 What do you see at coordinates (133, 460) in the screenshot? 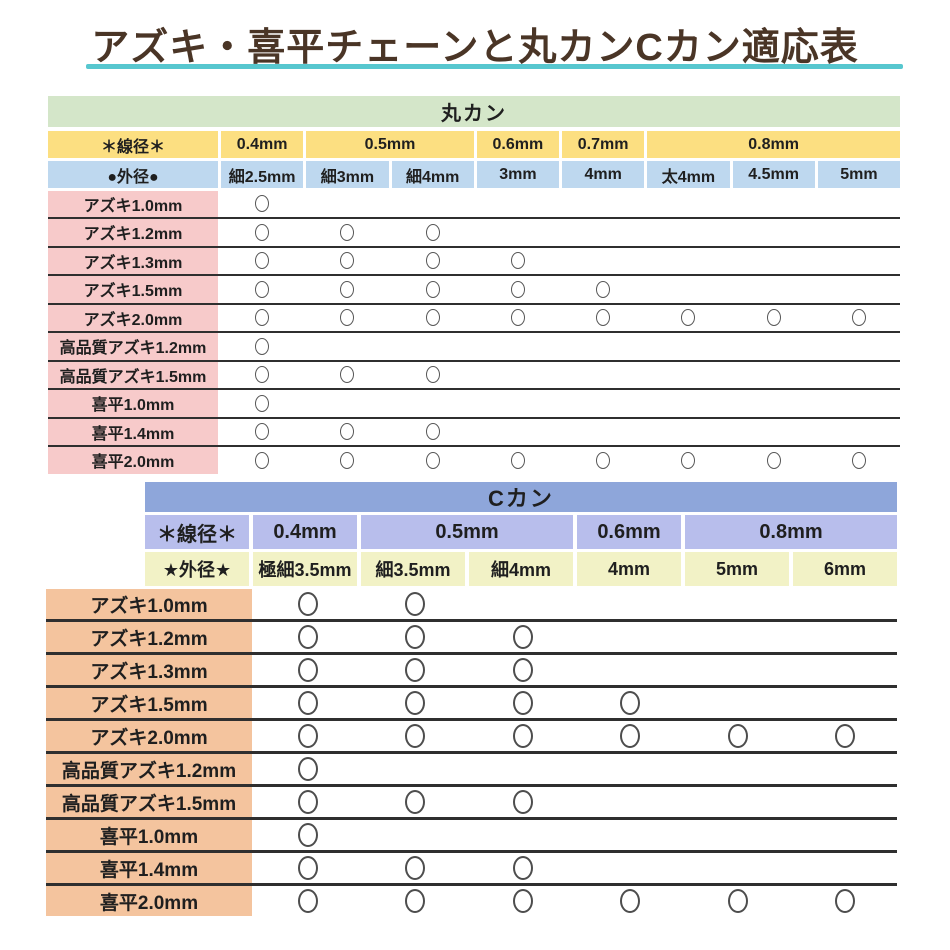
I see `chain-label-cell: 喜平2.0mm` at bounding box center [133, 460].